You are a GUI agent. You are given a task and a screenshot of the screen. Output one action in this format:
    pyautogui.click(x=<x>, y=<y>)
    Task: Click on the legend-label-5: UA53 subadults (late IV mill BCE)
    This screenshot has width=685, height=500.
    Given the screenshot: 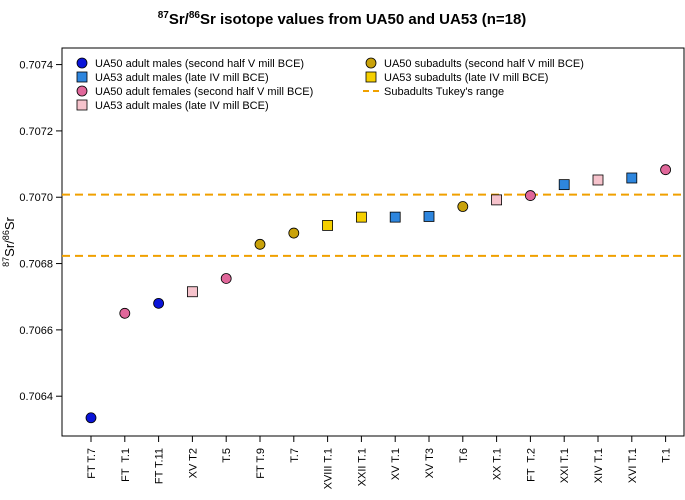 What is the action you would take?
    pyautogui.click(x=466, y=78)
    